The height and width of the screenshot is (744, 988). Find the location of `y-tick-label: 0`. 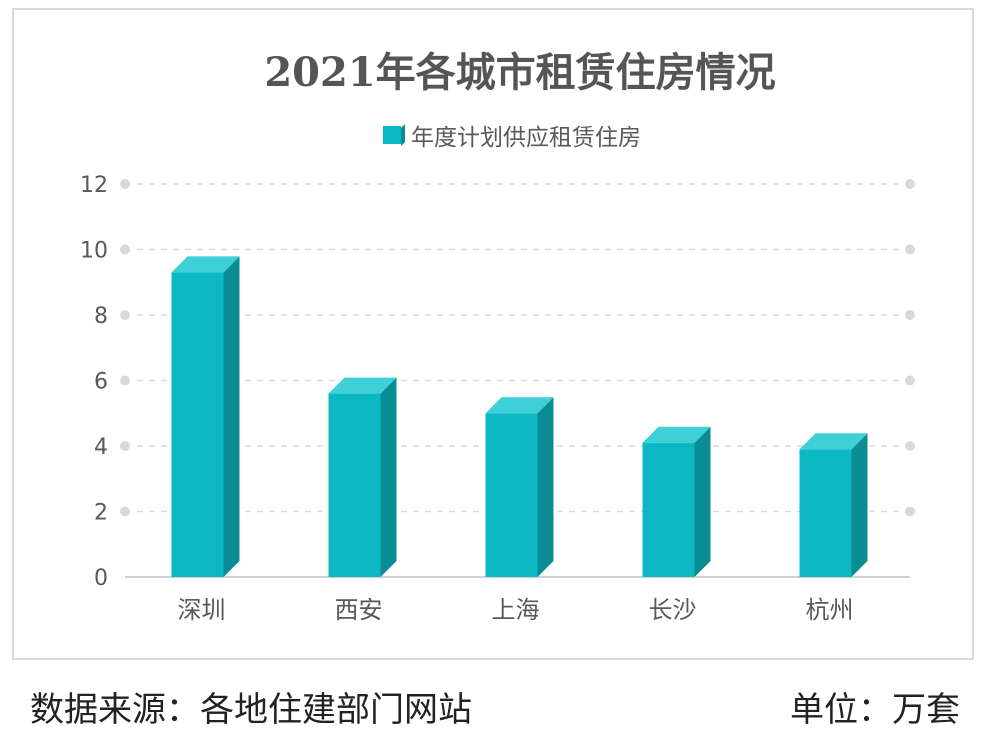

y-tick-label: 0 is located at coordinates (101, 578).